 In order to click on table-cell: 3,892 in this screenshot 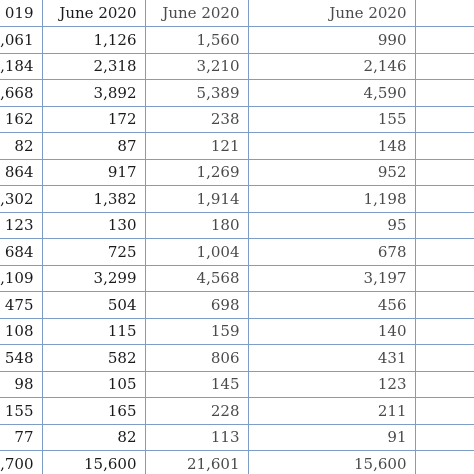, I will do `click(93, 93)`.